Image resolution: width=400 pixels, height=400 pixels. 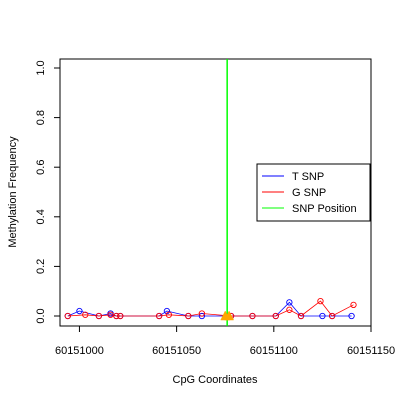 What do you see at coordinates (309, 193) in the screenshot?
I see `legend-label-g-snp: G SNP` at bounding box center [309, 193].